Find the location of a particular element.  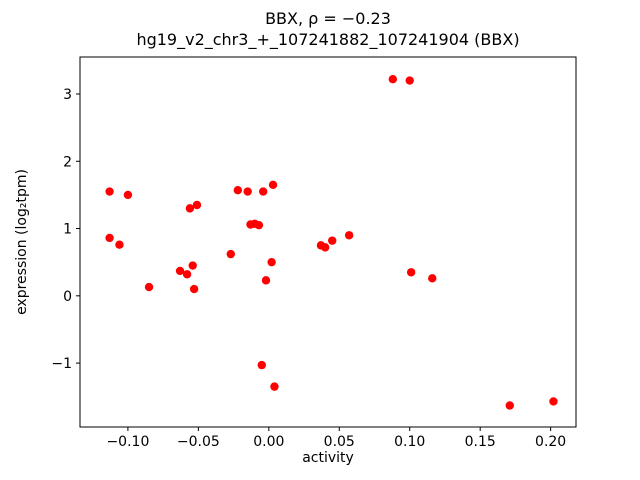

x-tick-label: 0.10 is located at coordinates (409, 442).